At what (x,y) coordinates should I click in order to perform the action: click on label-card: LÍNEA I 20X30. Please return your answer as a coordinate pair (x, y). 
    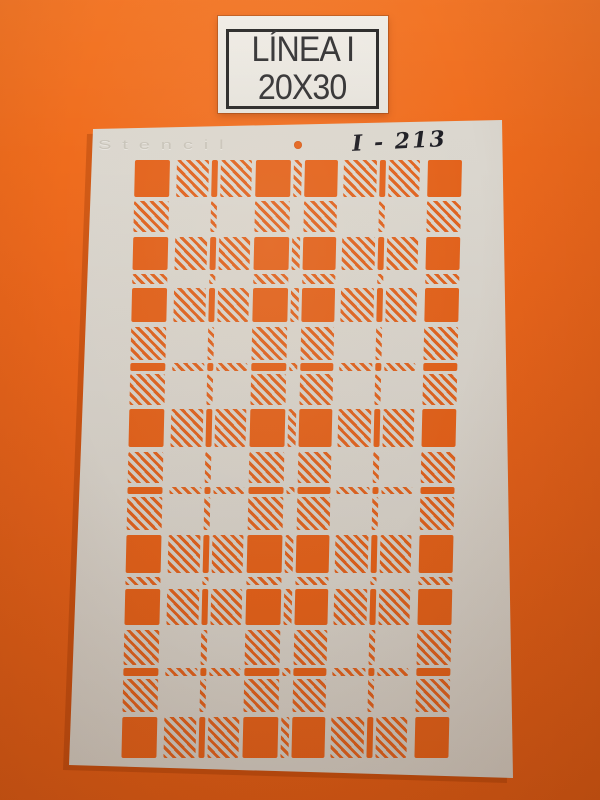
    Looking at the image, I should click on (303, 64).